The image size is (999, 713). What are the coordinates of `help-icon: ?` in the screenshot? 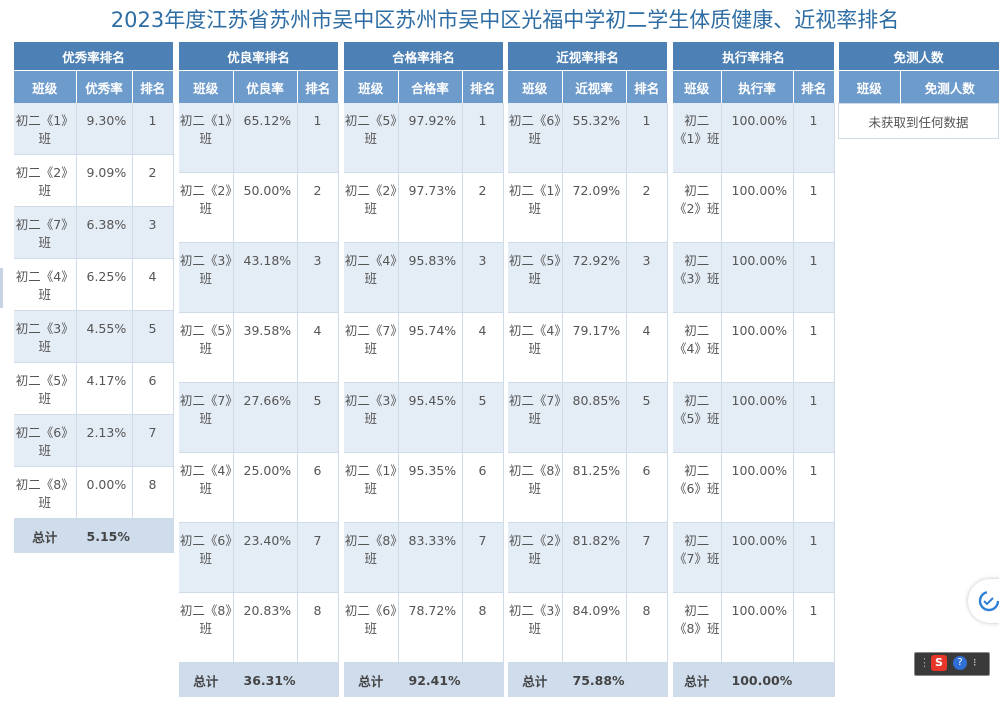 It's located at (960, 663).